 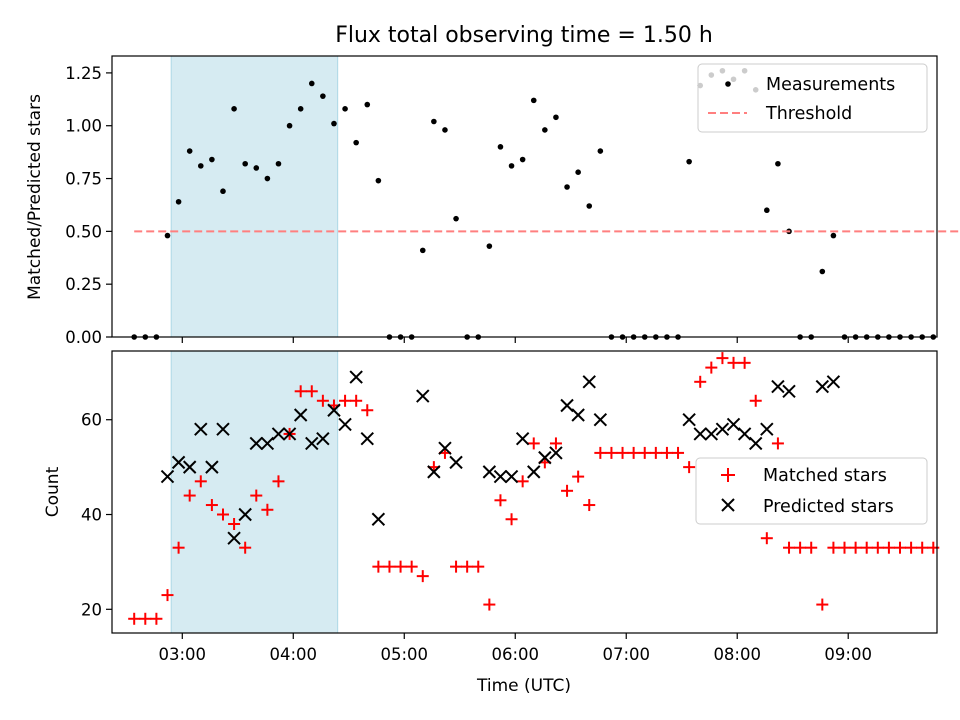 What do you see at coordinates (88, 205) in the screenshot?
I see `y-axis-ticks: 0.00 0.25 0.50 0.75 1.00 1.25` at bounding box center [88, 205].